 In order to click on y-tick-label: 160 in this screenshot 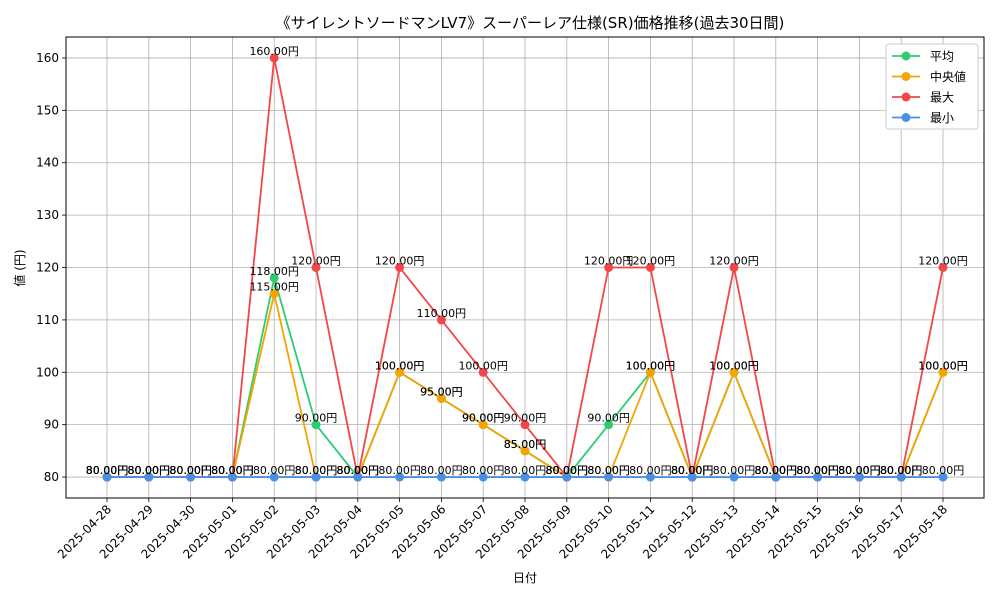, I will do `click(47, 58)`.